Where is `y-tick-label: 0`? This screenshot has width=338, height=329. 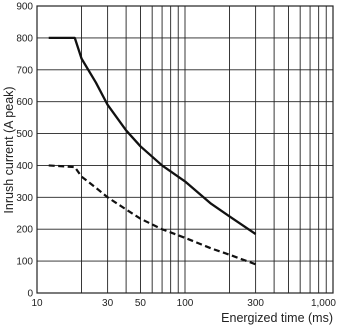 y-tick-label: 0 is located at coordinates (30, 294).